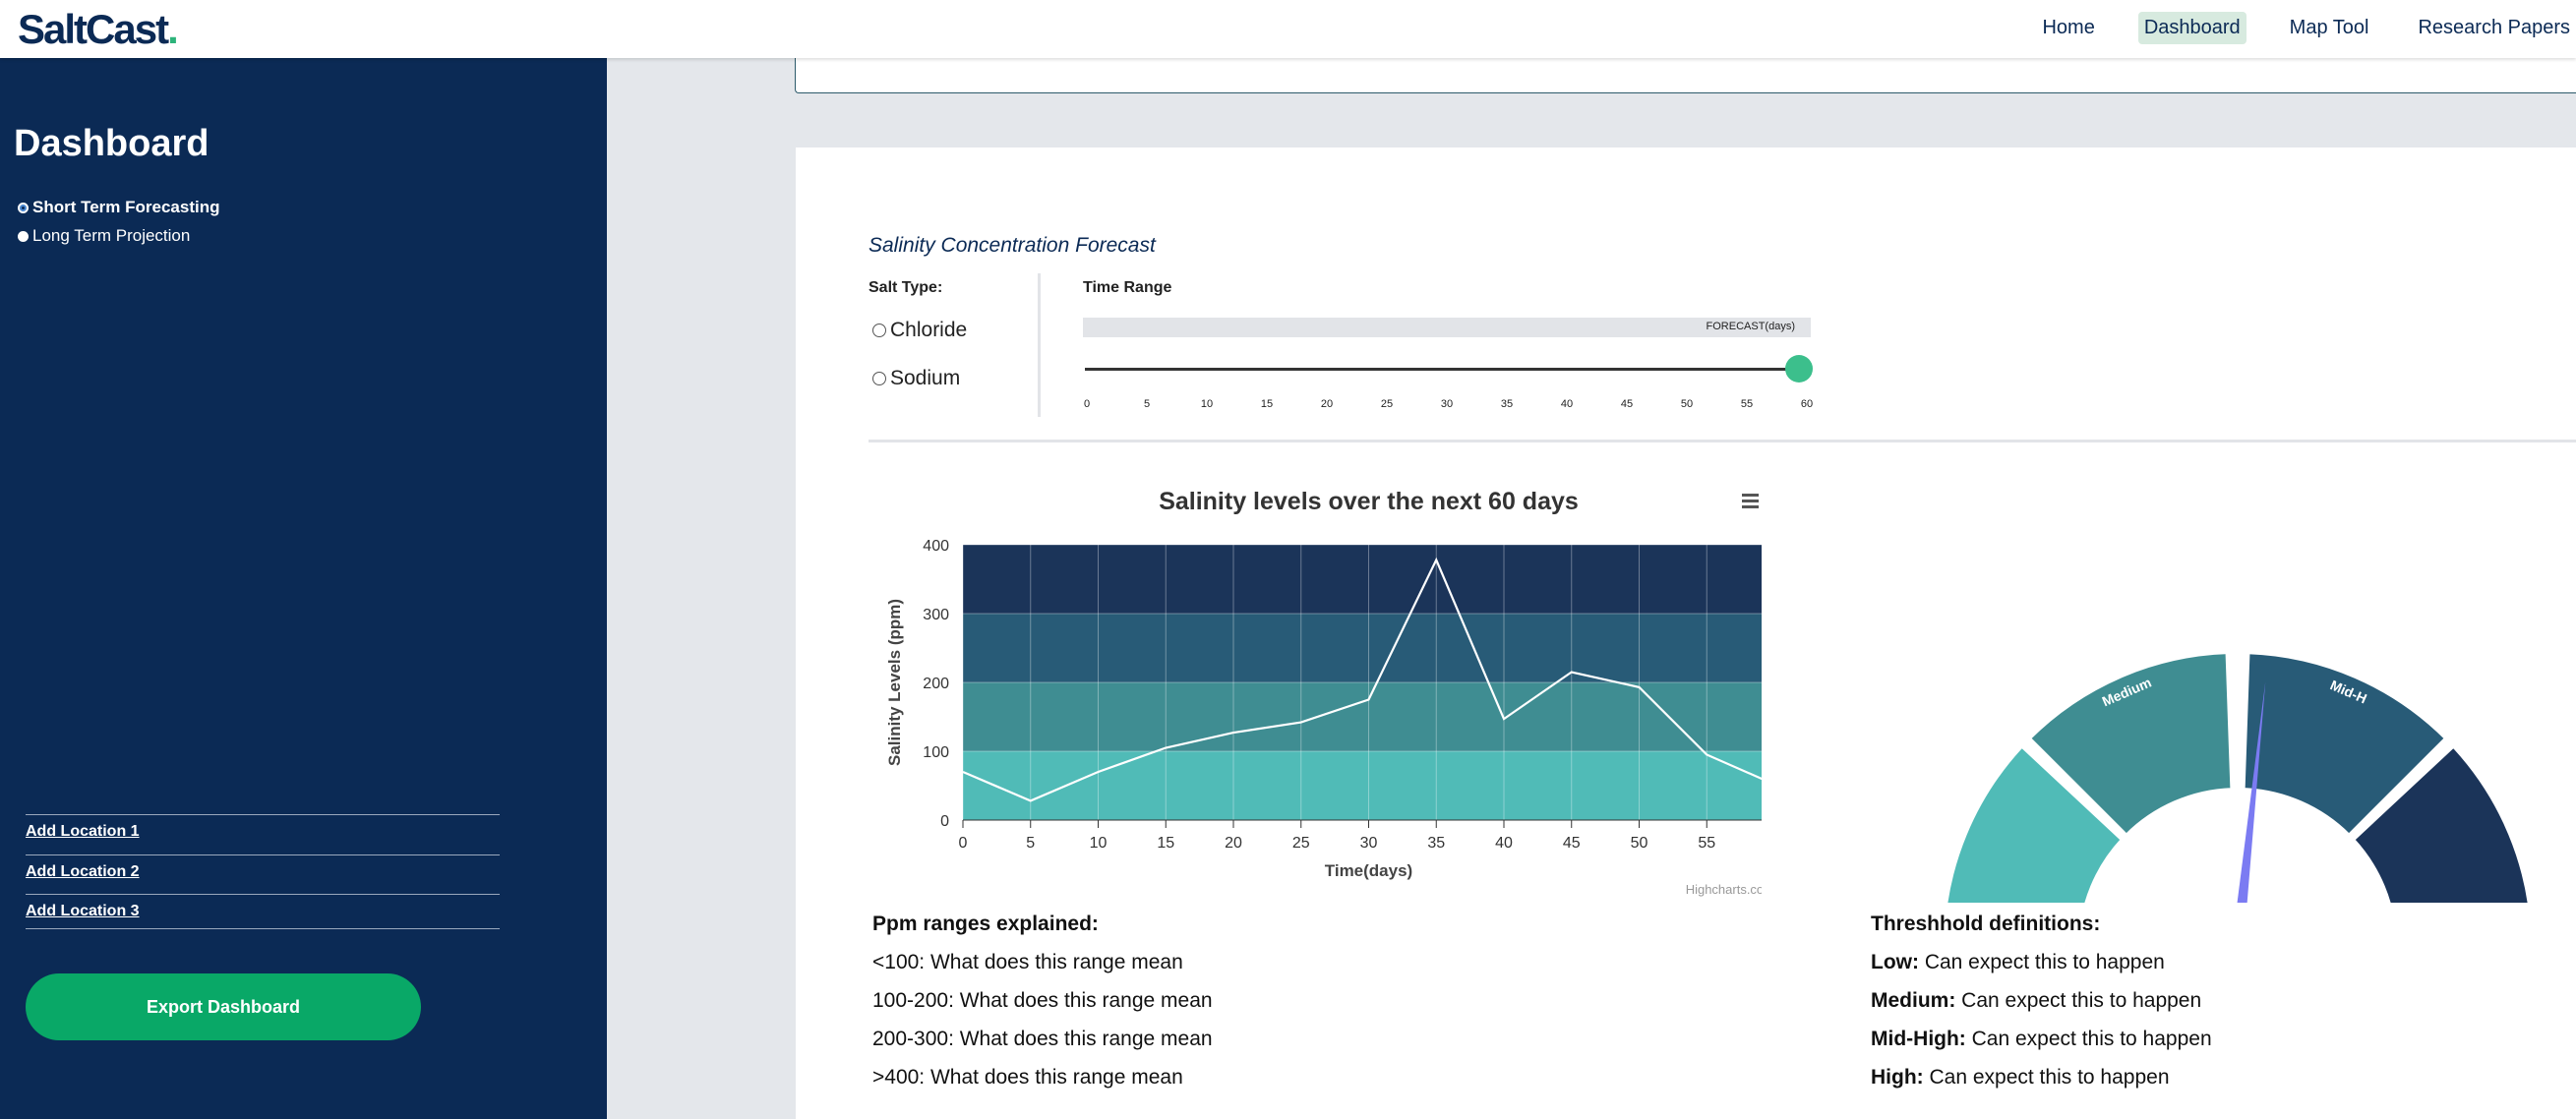 The image size is (2576, 1119). I want to click on forecast-days-tag: FORECAST(days), so click(1750, 326).